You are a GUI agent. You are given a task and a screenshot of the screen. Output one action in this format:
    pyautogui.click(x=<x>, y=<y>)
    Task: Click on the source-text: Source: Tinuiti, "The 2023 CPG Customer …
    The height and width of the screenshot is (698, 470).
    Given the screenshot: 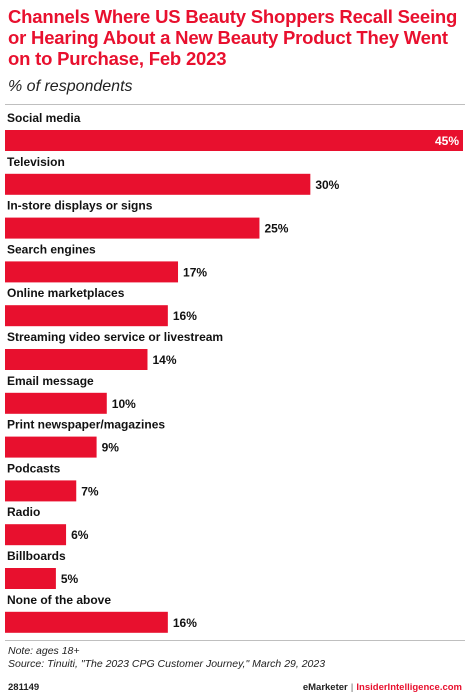 What is the action you would take?
    pyautogui.click(x=167, y=664)
    